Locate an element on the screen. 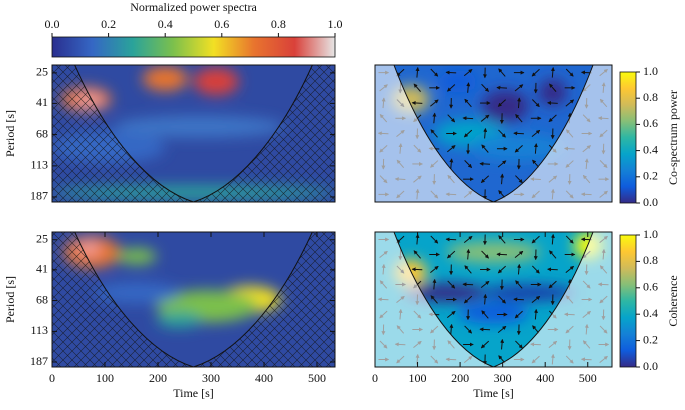 This screenshot has height=410, width=685. tick-label: 0.8 is located at coordinates (650, 97).